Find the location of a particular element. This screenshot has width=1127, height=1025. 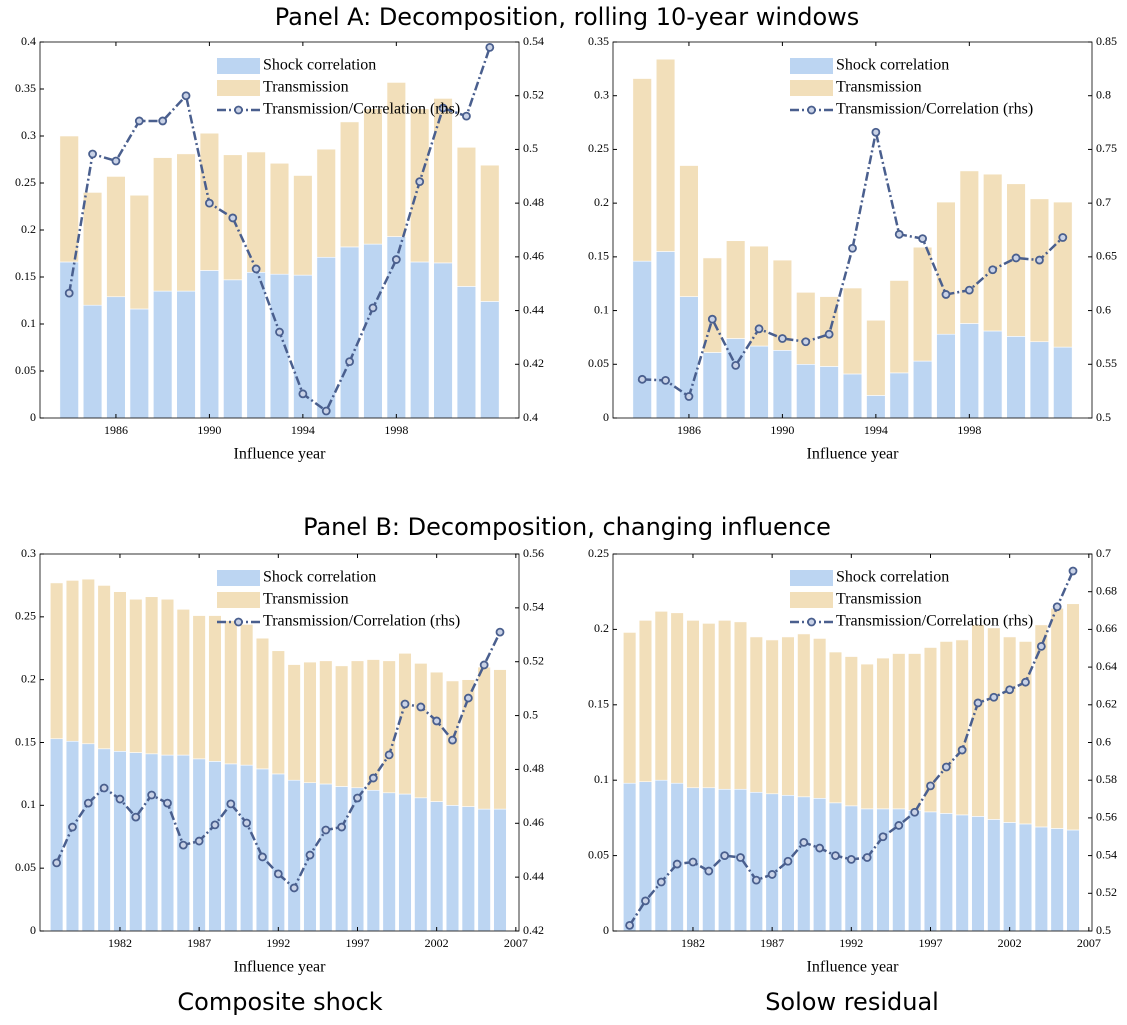

y2-tick-label: 0.48 is located at coordinates (533, 768).